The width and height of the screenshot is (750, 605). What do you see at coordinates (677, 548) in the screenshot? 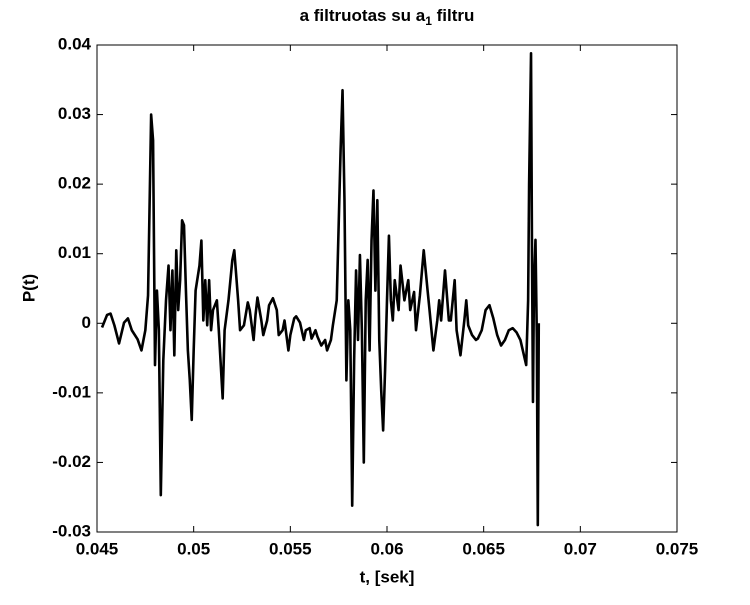
I see `x-tick-label: 0.075` at bounding box center [677, 548].